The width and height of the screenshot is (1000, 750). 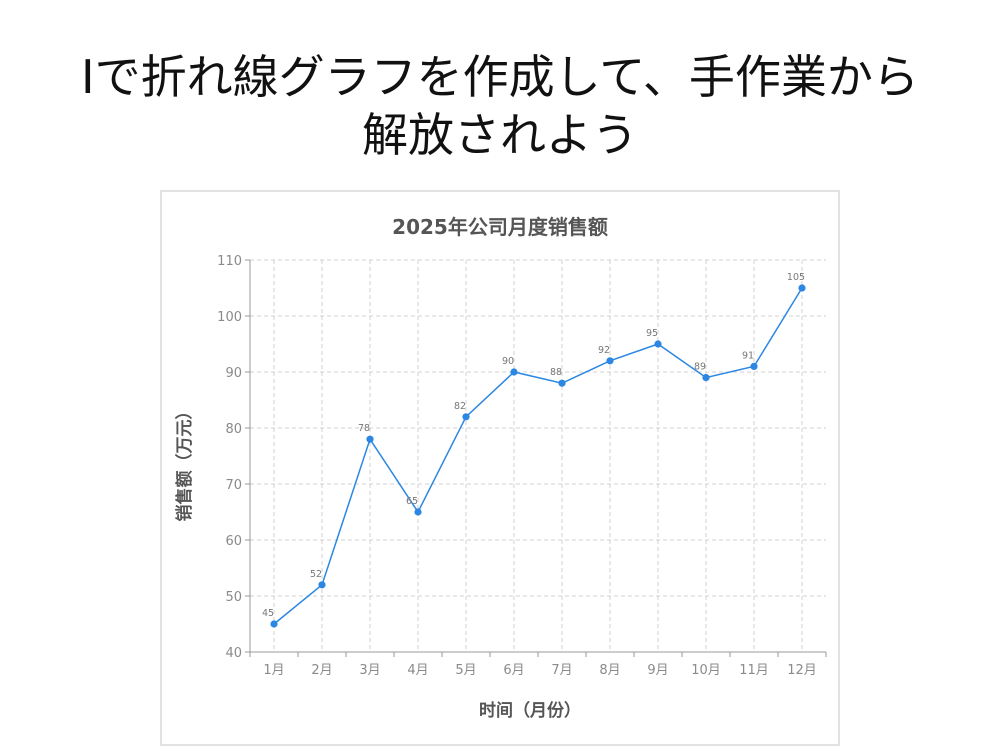 What do you see at coordinates (609, 670) in the screenshot?
I see `x-tick-label: 8月` at bounding box center [609, 670].